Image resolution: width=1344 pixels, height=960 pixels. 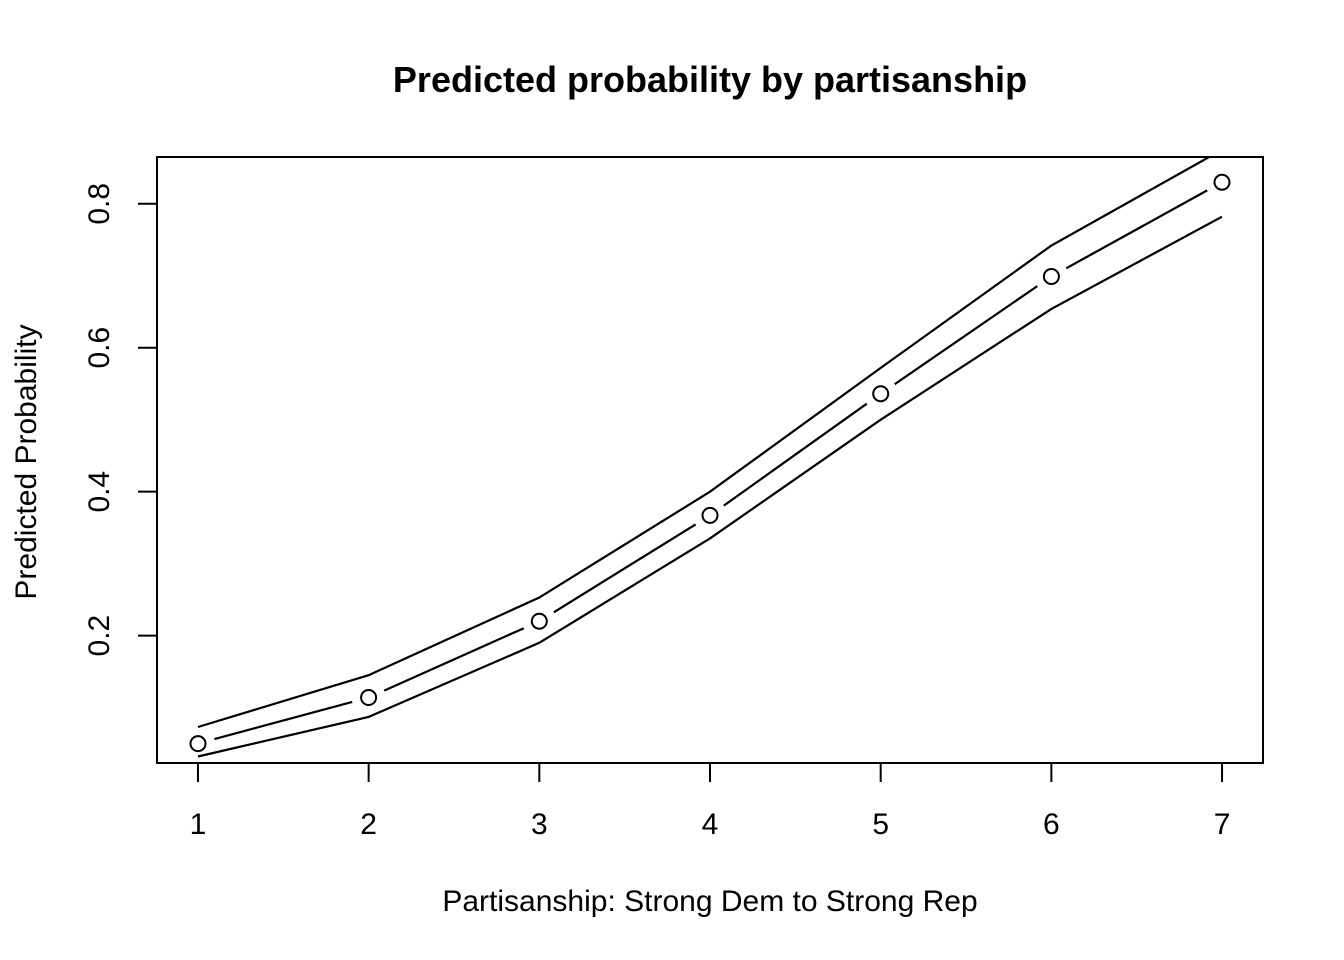 I want to click on y-axis-label: Predicted Probability, so click(x=26, y=461).